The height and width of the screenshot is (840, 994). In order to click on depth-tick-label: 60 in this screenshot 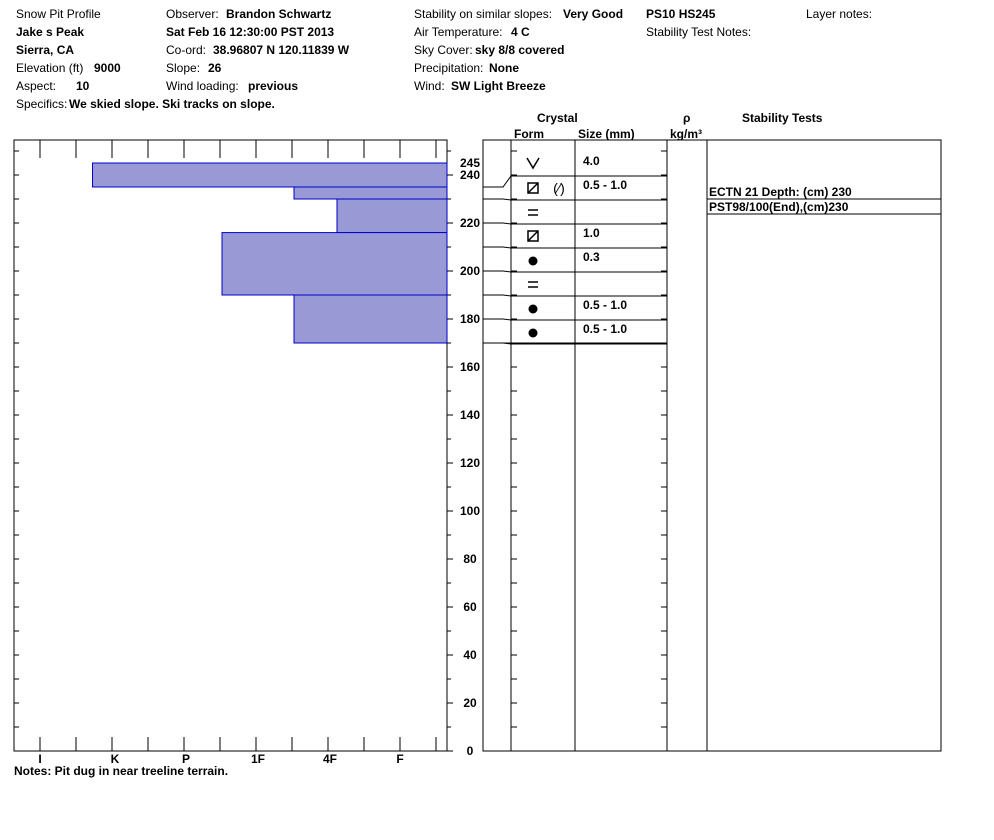, I will do `click(470, 607)`.